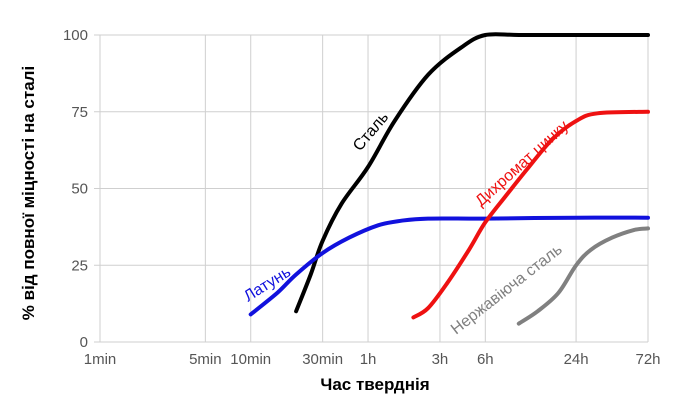 The height and width of the screenshot is (400, 687). Describe the element at coordinates (84, 342) in the screenshot. I see `y-tick-label: 0` at that location.